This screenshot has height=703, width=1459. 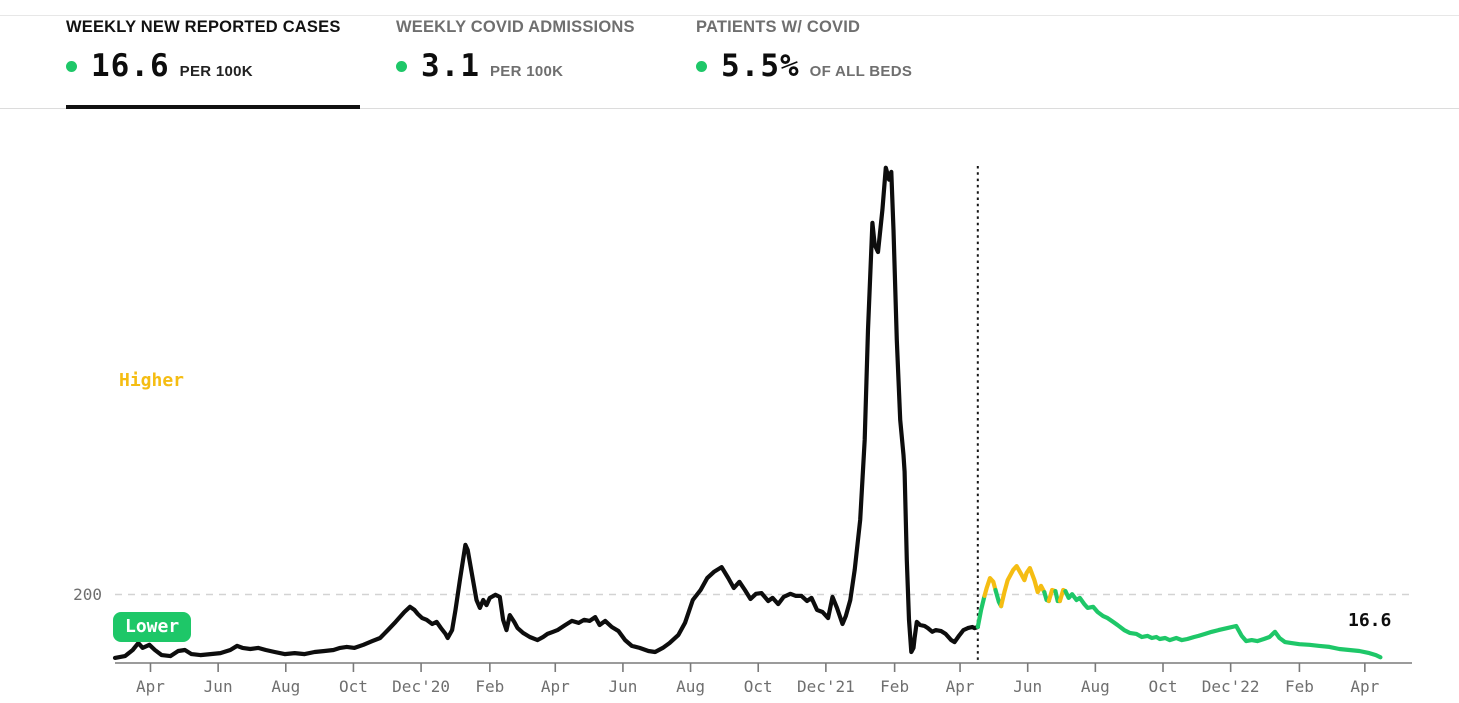 I want to click on top-divider, so click(x=729, y=15).